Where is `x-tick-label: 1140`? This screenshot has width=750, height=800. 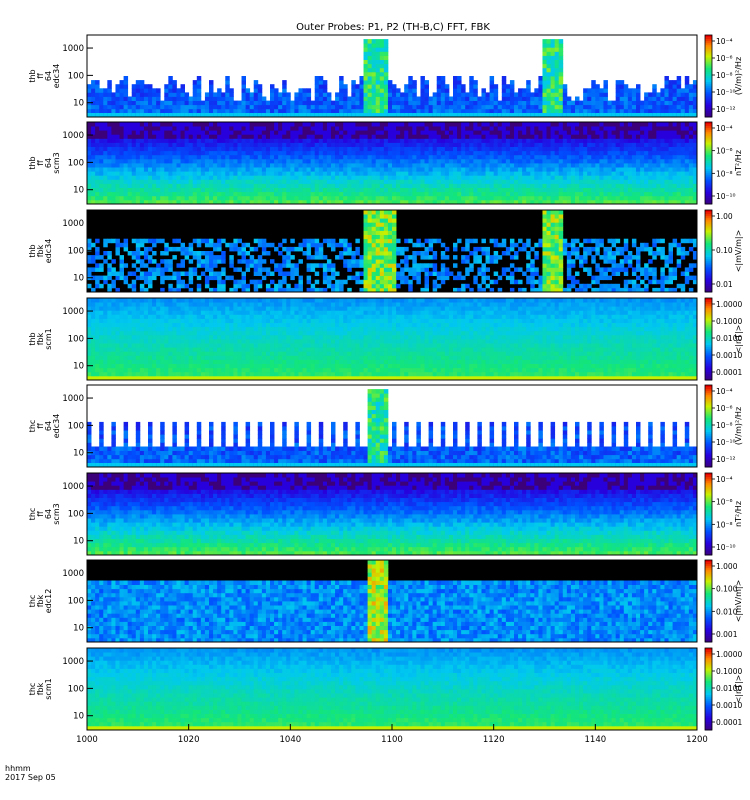
x-tick-label: 1140 is located at coordinates (596, 740).